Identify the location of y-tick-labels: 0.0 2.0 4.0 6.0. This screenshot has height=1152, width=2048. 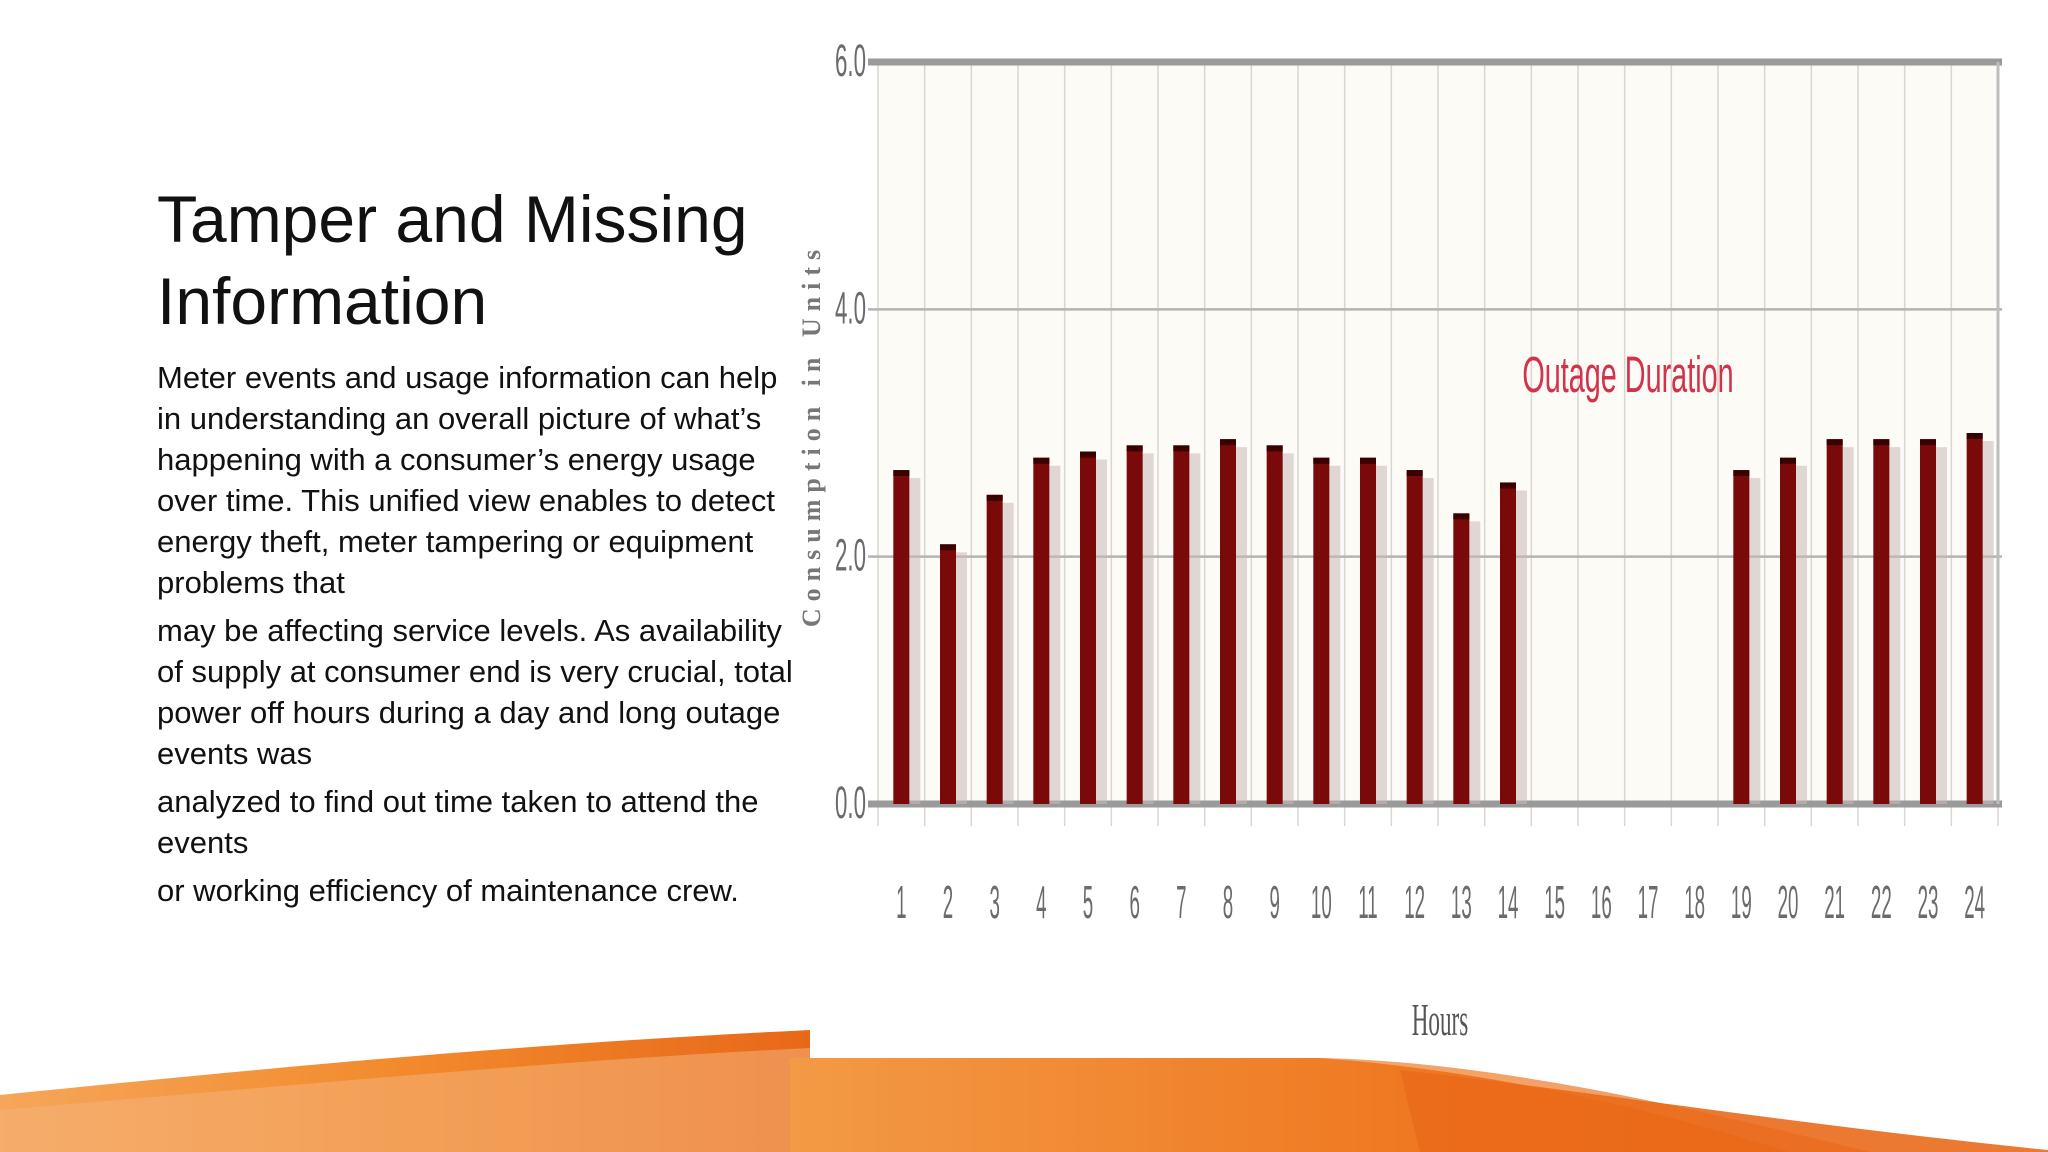
(850, 431).